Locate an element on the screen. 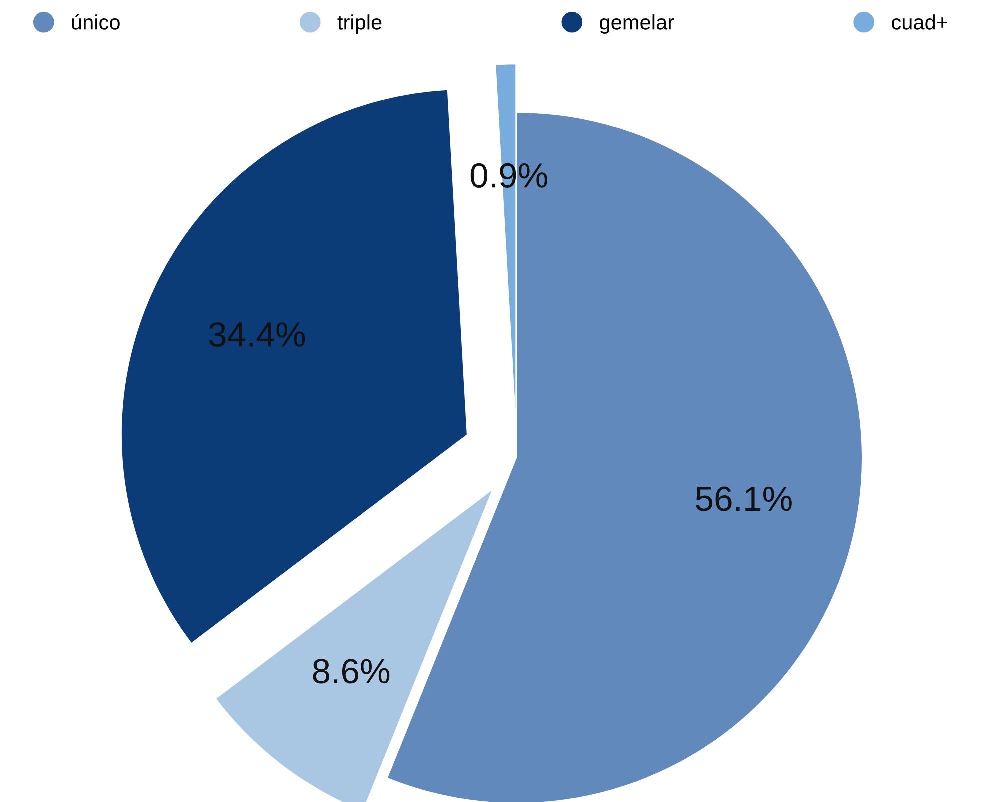 This screenshot has height=802, width=982. legend-label: cuad+ is located at coordinates (920, 22).